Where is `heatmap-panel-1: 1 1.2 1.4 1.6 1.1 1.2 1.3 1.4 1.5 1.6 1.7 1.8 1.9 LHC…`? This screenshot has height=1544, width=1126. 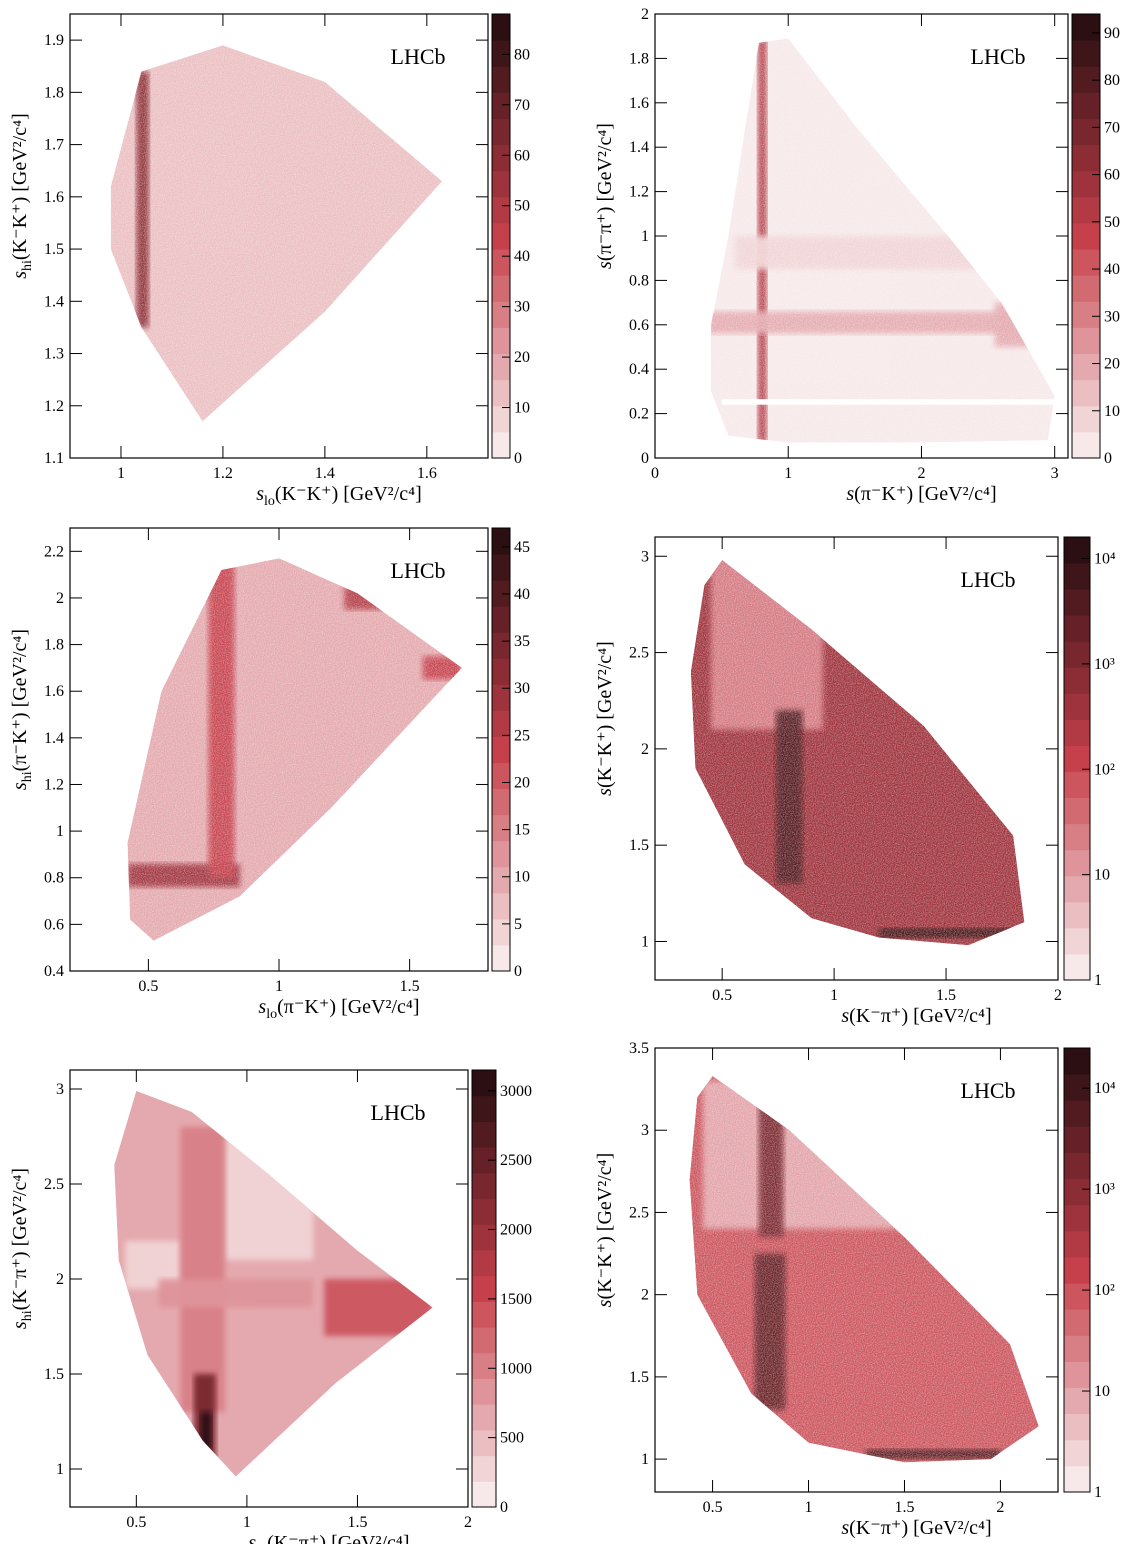 heatmap-panel-1: 1 1.2 1.4 1.6 1.1 1.2 1.3 1.4 1.5 1.6 1.7 1.8 1.9 LHC… is located at coordinates (269, 261).